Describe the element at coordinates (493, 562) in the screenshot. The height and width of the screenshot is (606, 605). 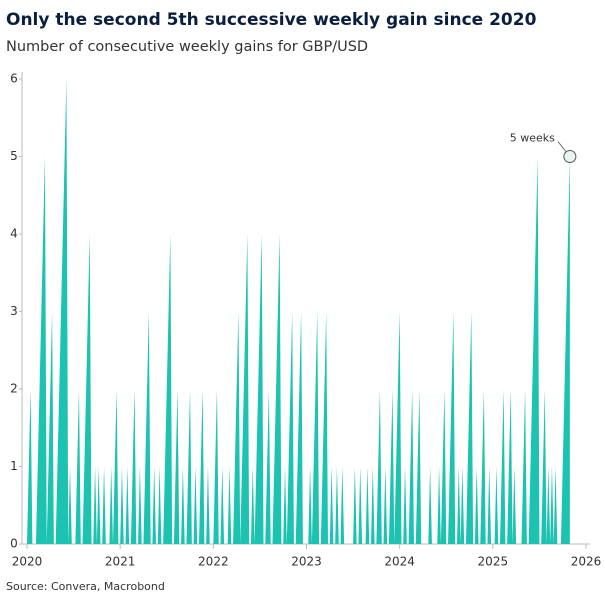
I see `x-tick-label: 2025` at that location.